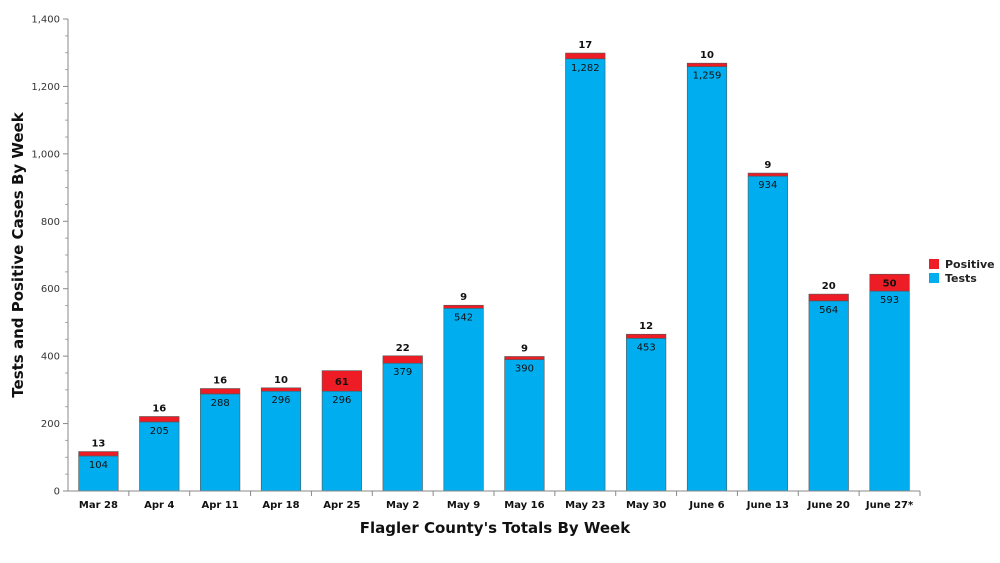 This screenshot has width=1000, height=563. What do you see at coordinates (646, 326) in the screenshot?
I see `positive-value-label: 12` at bounding box center [646, 326].